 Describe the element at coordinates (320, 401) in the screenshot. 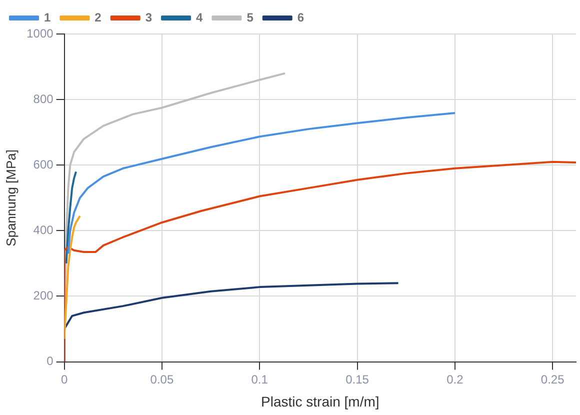

I see `x-axis-title: Plastic strain [m/m]` at that location.